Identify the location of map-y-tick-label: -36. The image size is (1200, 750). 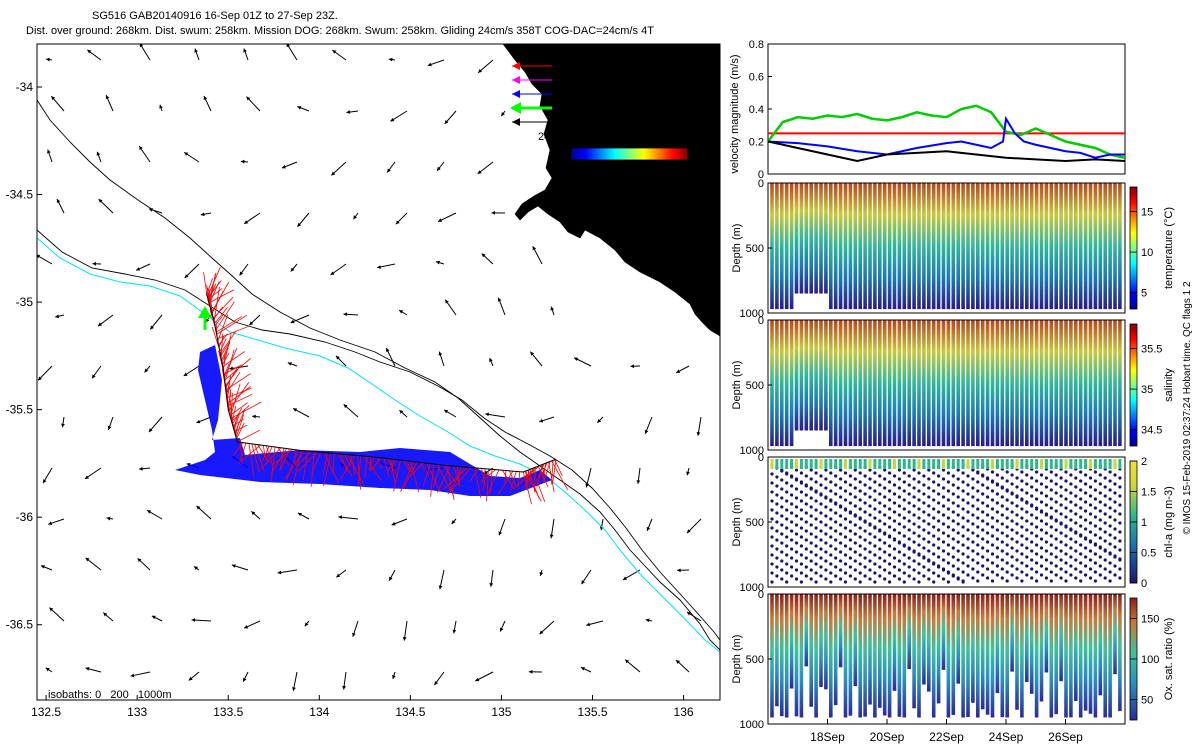
(25, 517).